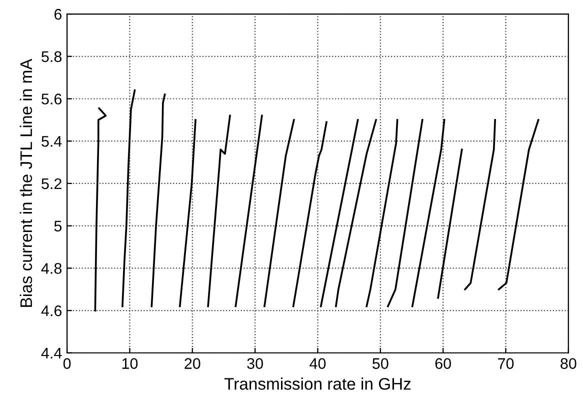 Image resolution: width=583 pixels, height=401 pixels. I want to click on y-tick-label: 5, so click(58, 226).